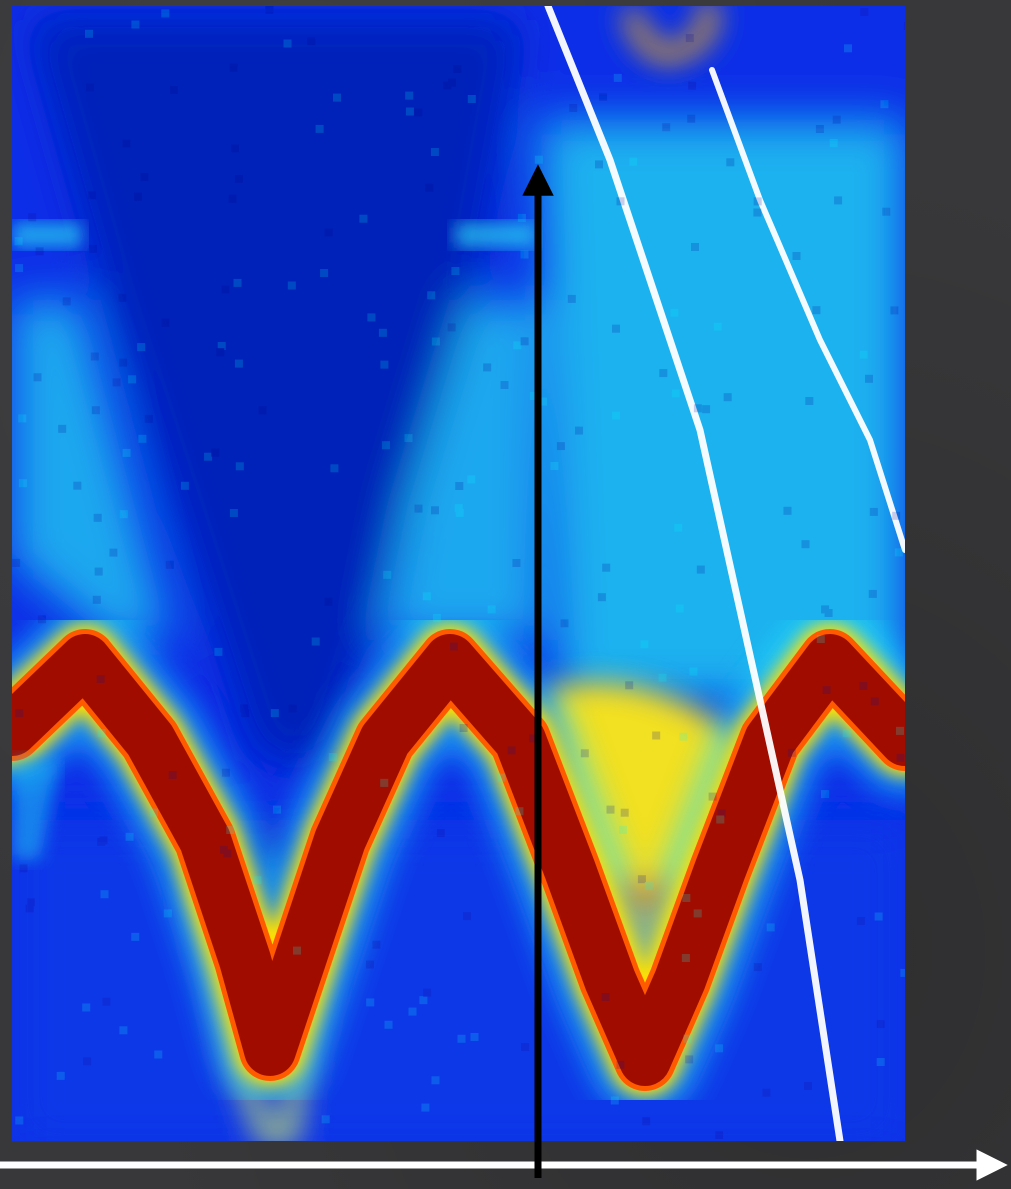  Describe the element at coordinates (807, 310) in the screenshot. I see `diagonal-line` at that location.